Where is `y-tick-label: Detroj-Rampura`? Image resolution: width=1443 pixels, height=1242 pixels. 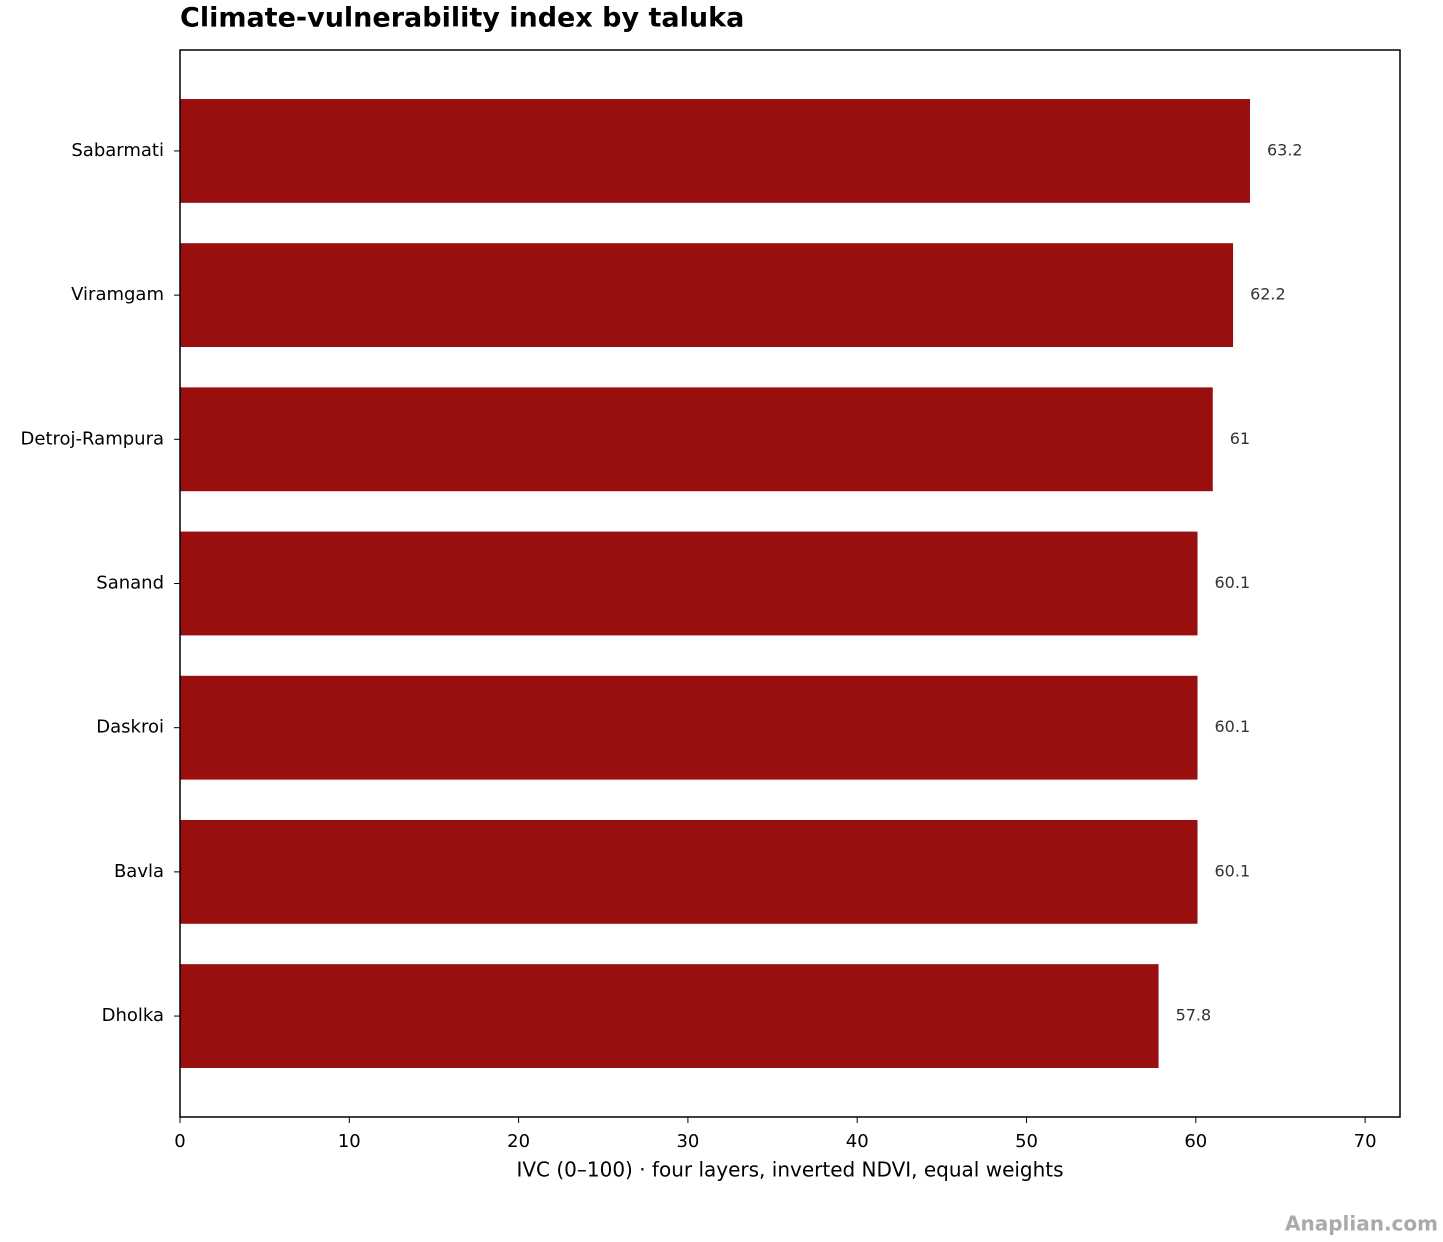 y-tick-label: Detroj-Rampura is located at coordinates (92, 438).